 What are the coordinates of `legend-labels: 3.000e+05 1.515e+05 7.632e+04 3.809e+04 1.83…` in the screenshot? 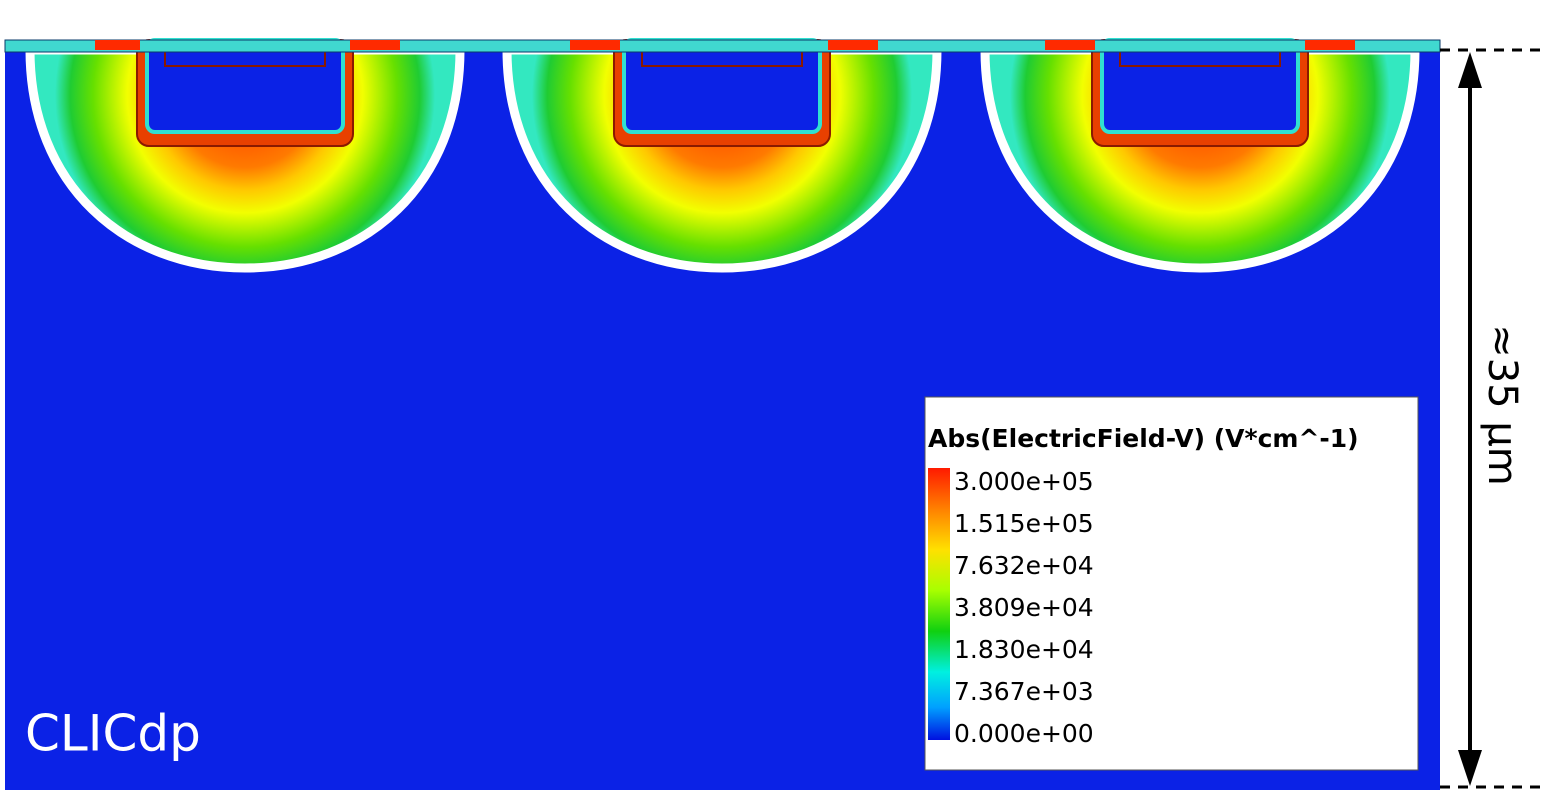 It's located at (1024, 607).